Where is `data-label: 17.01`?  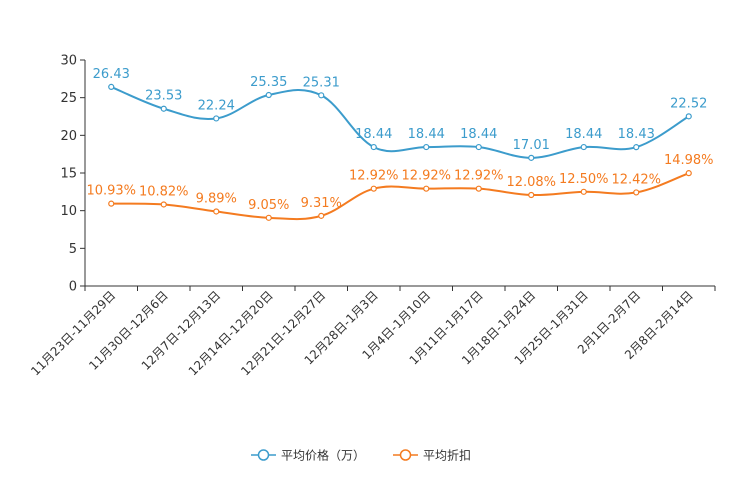 data-label: 17.01 is located at coordinates (531, 145).